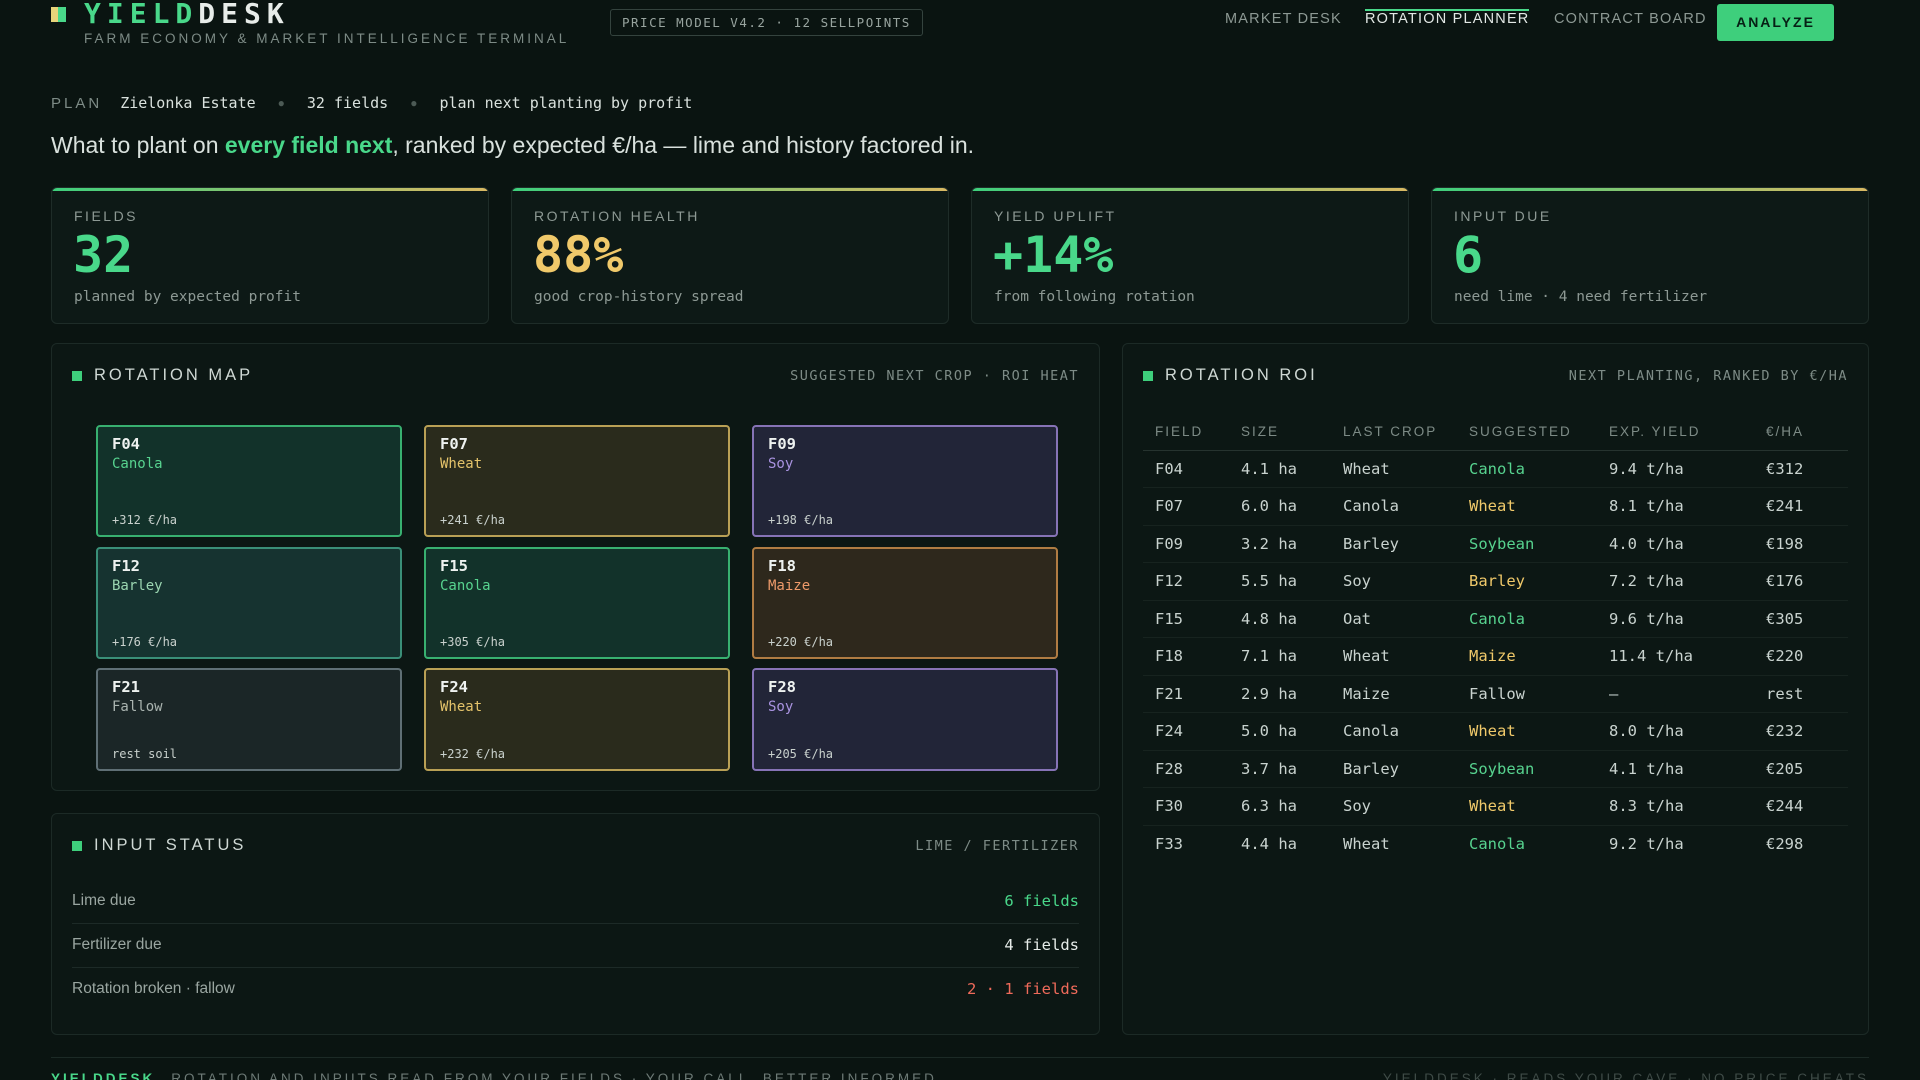 Image resolution: width=1920 pixels, height=1080 pixels. Describe the element at coordinates (1283, 19) in the screenshot. I see `nav-market-desk: MARKET DESK` at that location.